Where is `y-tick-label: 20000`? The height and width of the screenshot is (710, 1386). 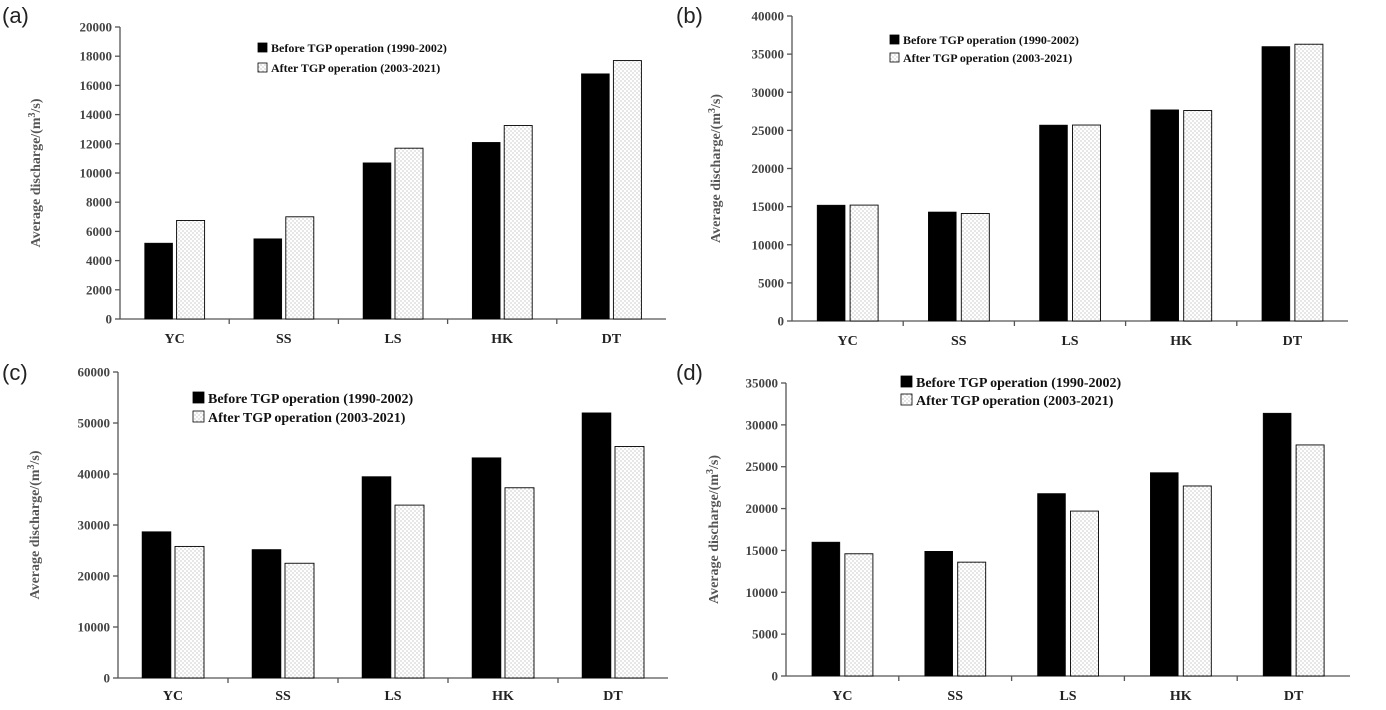
y-tick-label: 20000 is located at coordinates (762, 508).